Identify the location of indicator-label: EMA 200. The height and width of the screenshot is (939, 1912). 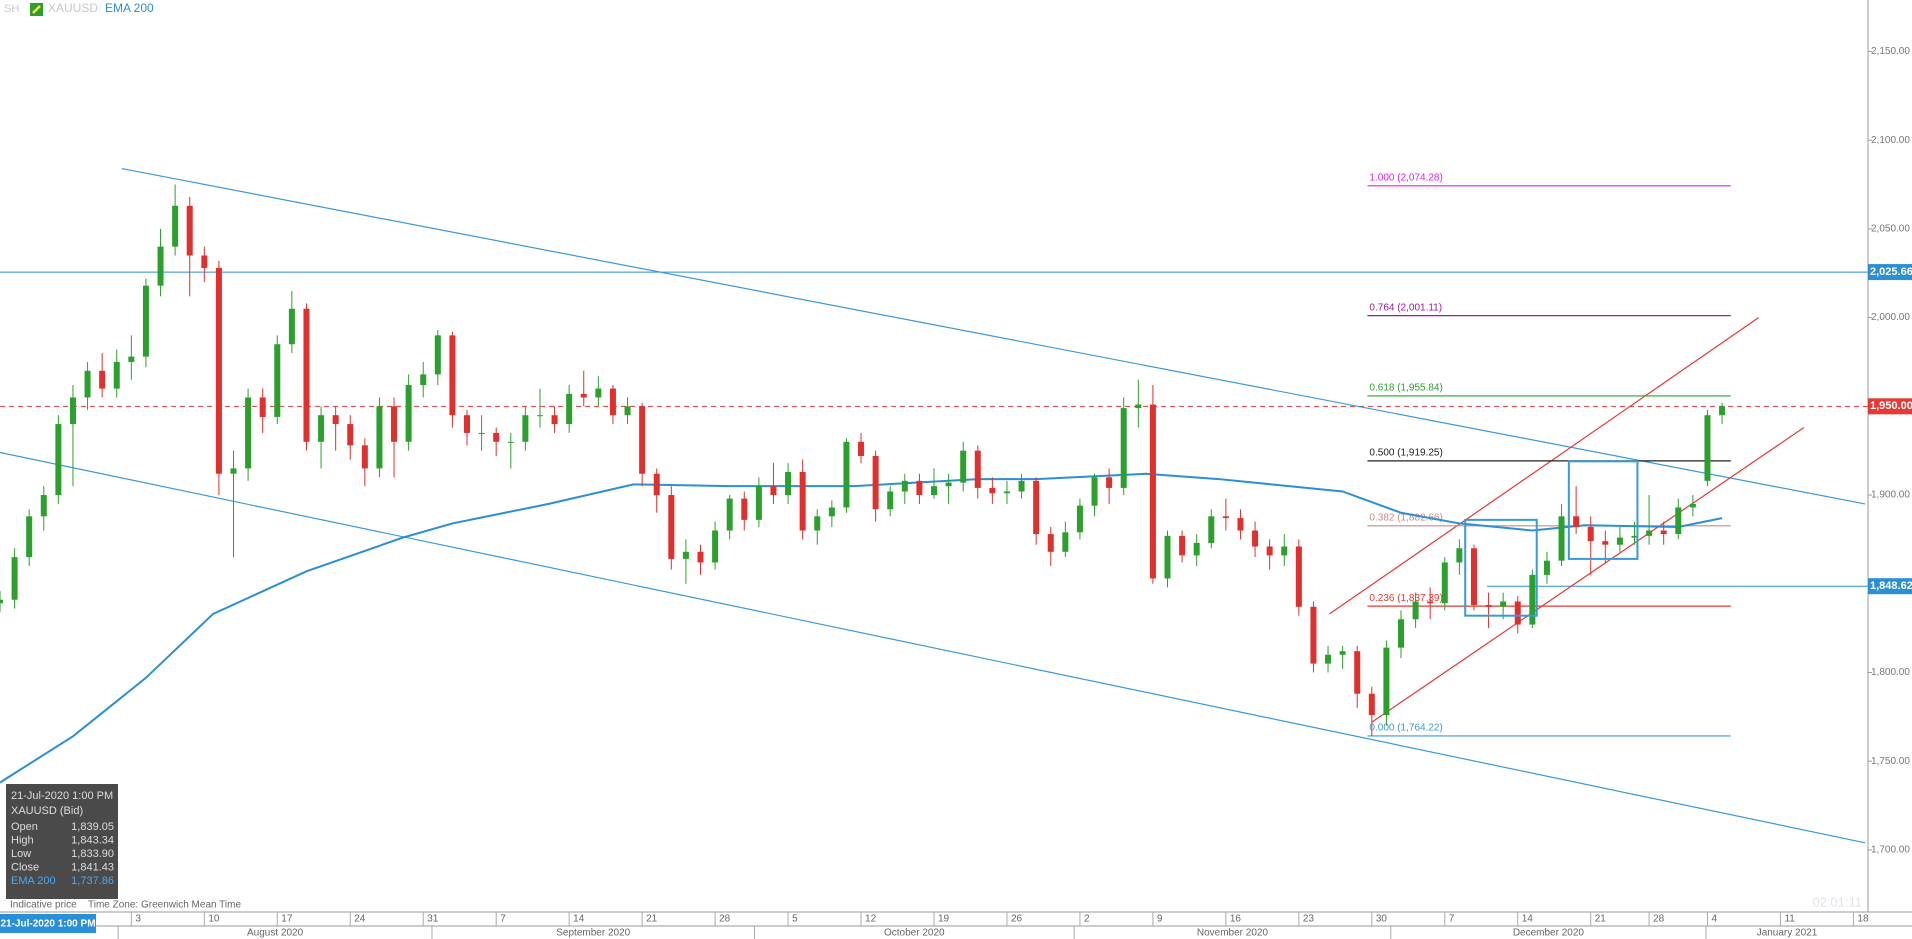
(129, 8).